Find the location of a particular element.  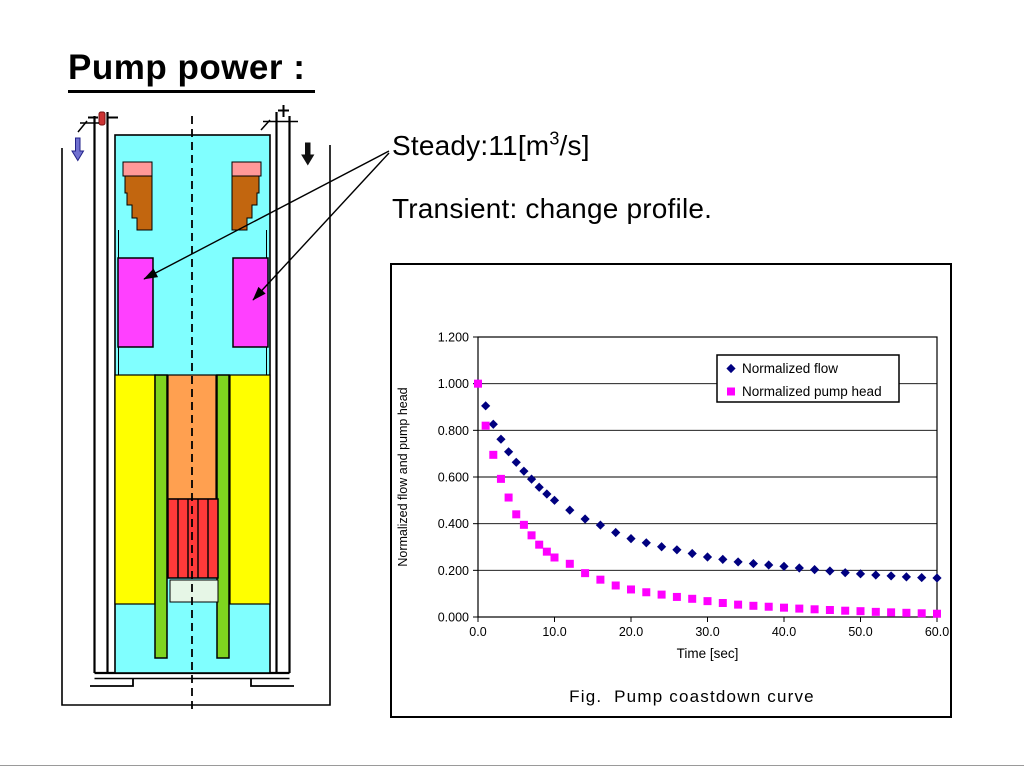

legend-marker-diamond is located at coordinates (731, 368).